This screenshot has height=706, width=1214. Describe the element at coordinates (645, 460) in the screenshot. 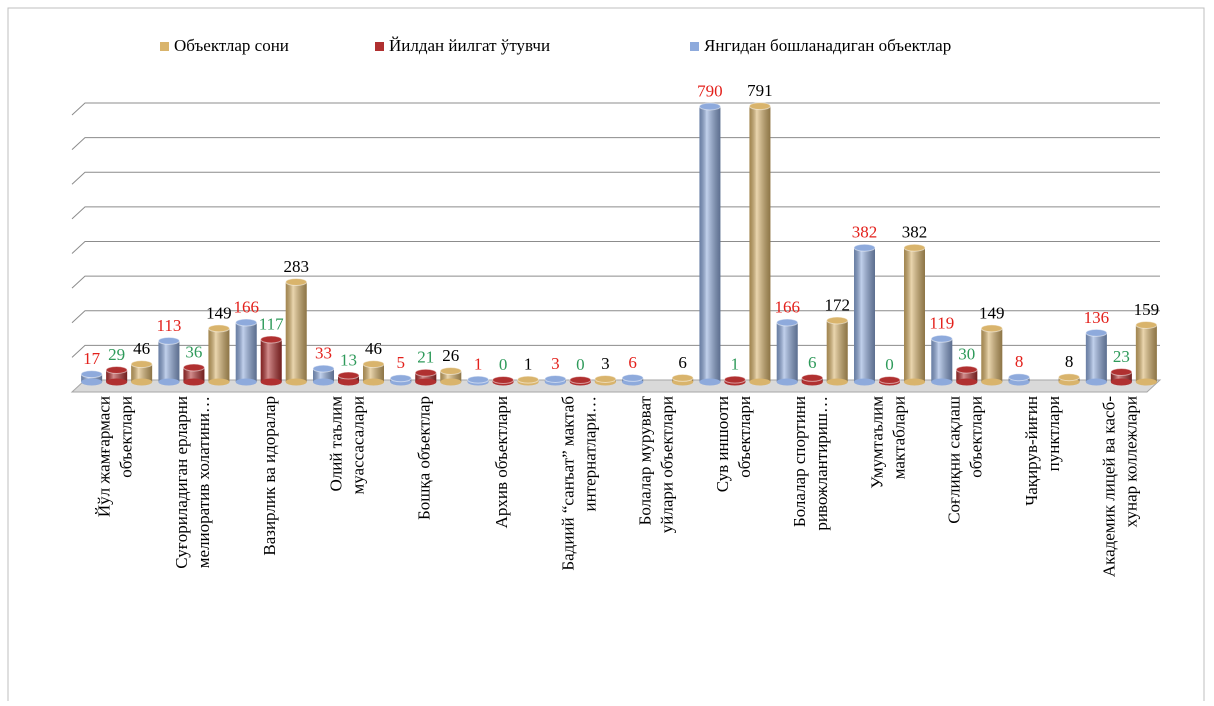

I see `x-tick-label: Болалар мурувват` at that location.